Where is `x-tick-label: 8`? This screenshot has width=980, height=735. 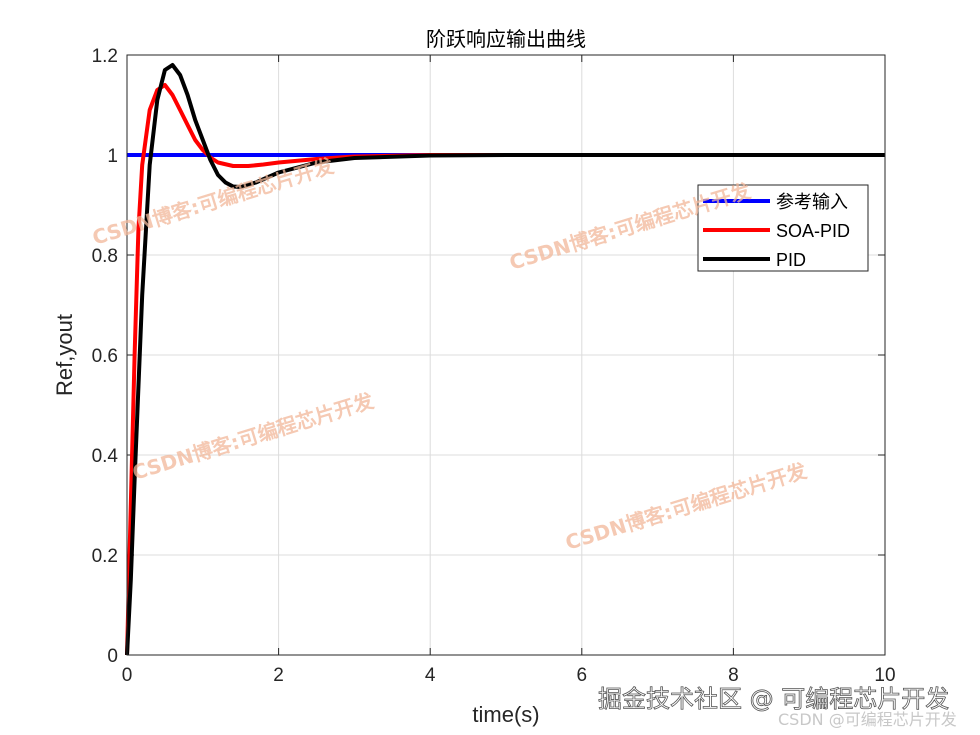 x-tick-label: 8 is located at coordinates (733, 675).